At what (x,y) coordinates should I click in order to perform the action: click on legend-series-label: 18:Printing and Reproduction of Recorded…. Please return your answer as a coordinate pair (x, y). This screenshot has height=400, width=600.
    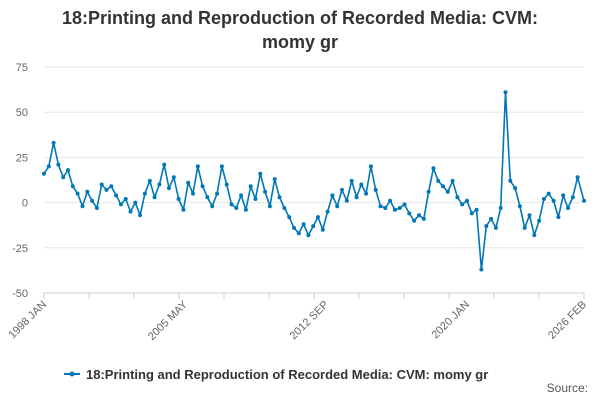
    Looking at the image, I should click on (287, 374).